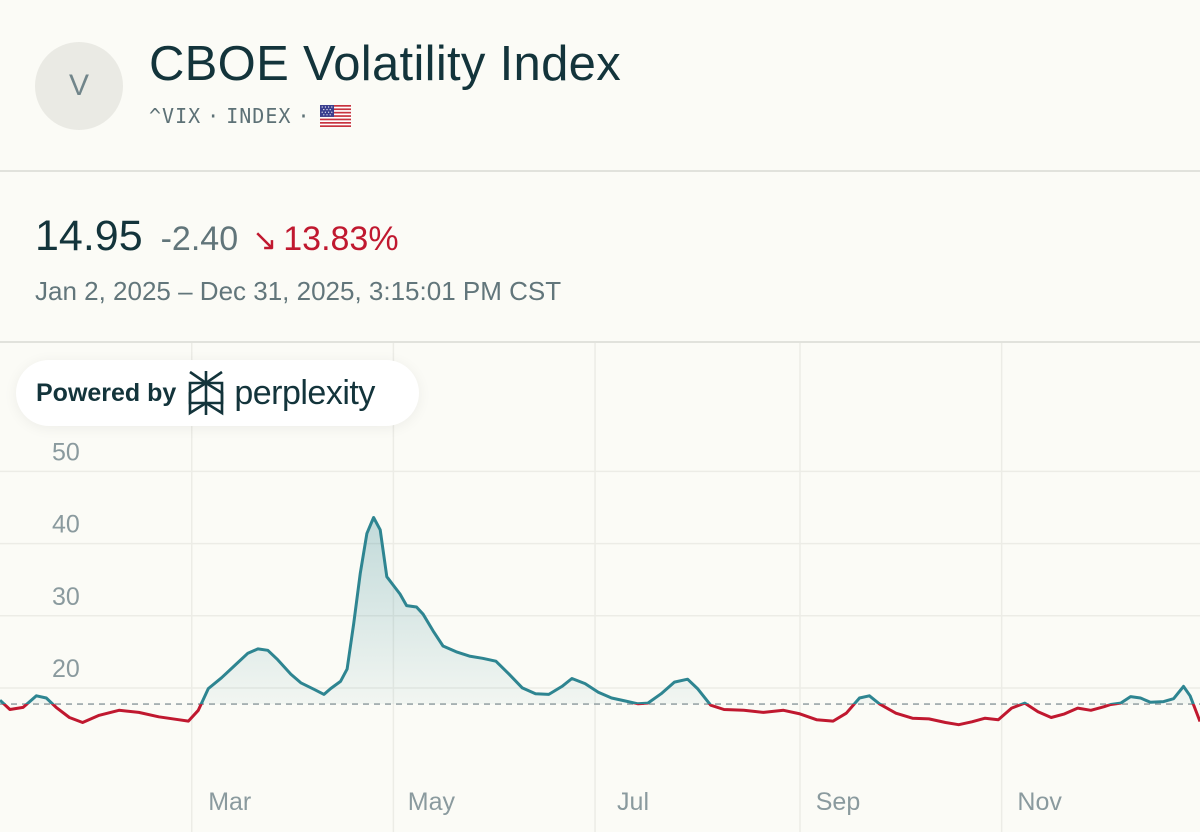  What do you see at coordinates (1039, 802) in the screenshot?
I see `x-tick-label: Nov` at bounding box center [1039, 802].